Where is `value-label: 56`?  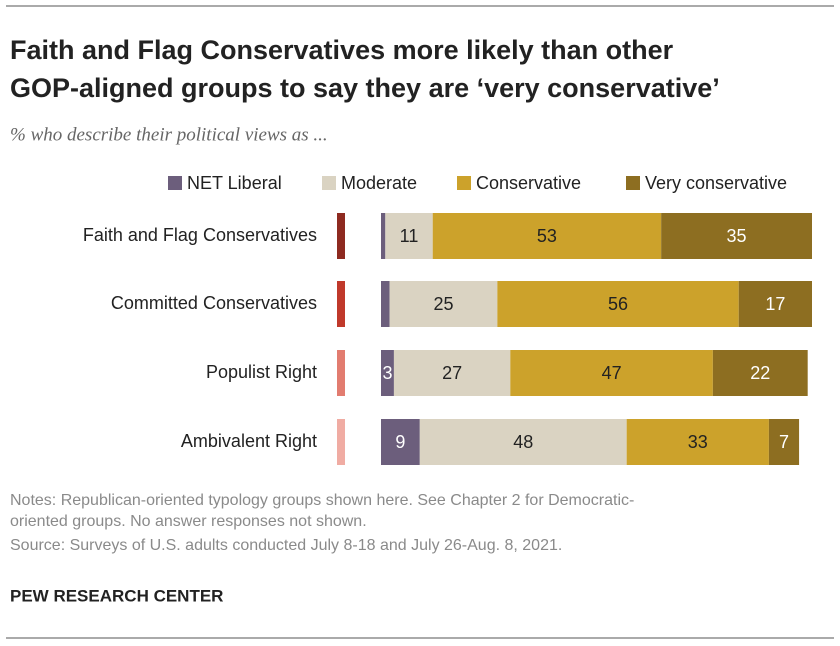
value-label: 56 is located at coordinates (618, 304).